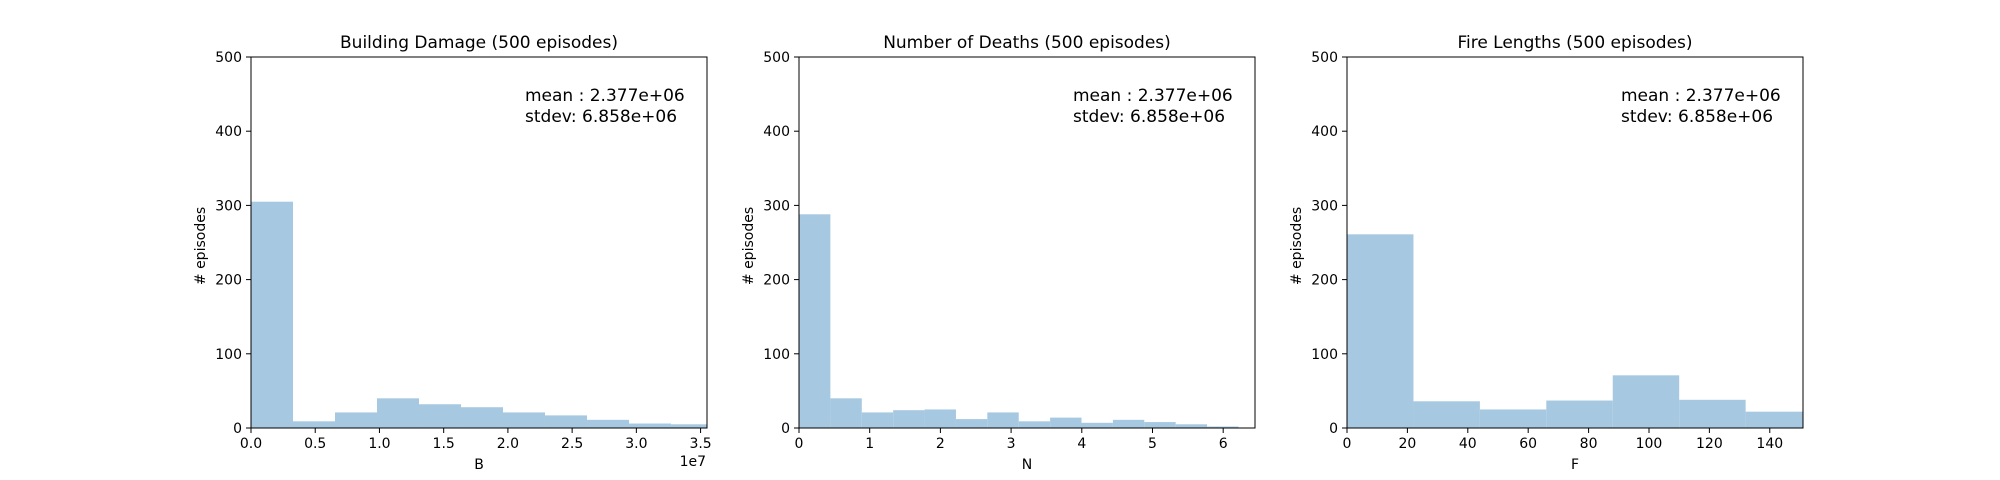  I want to click on stats-stdev-3: stdev: 6.858e+06, so click(1697, 117).